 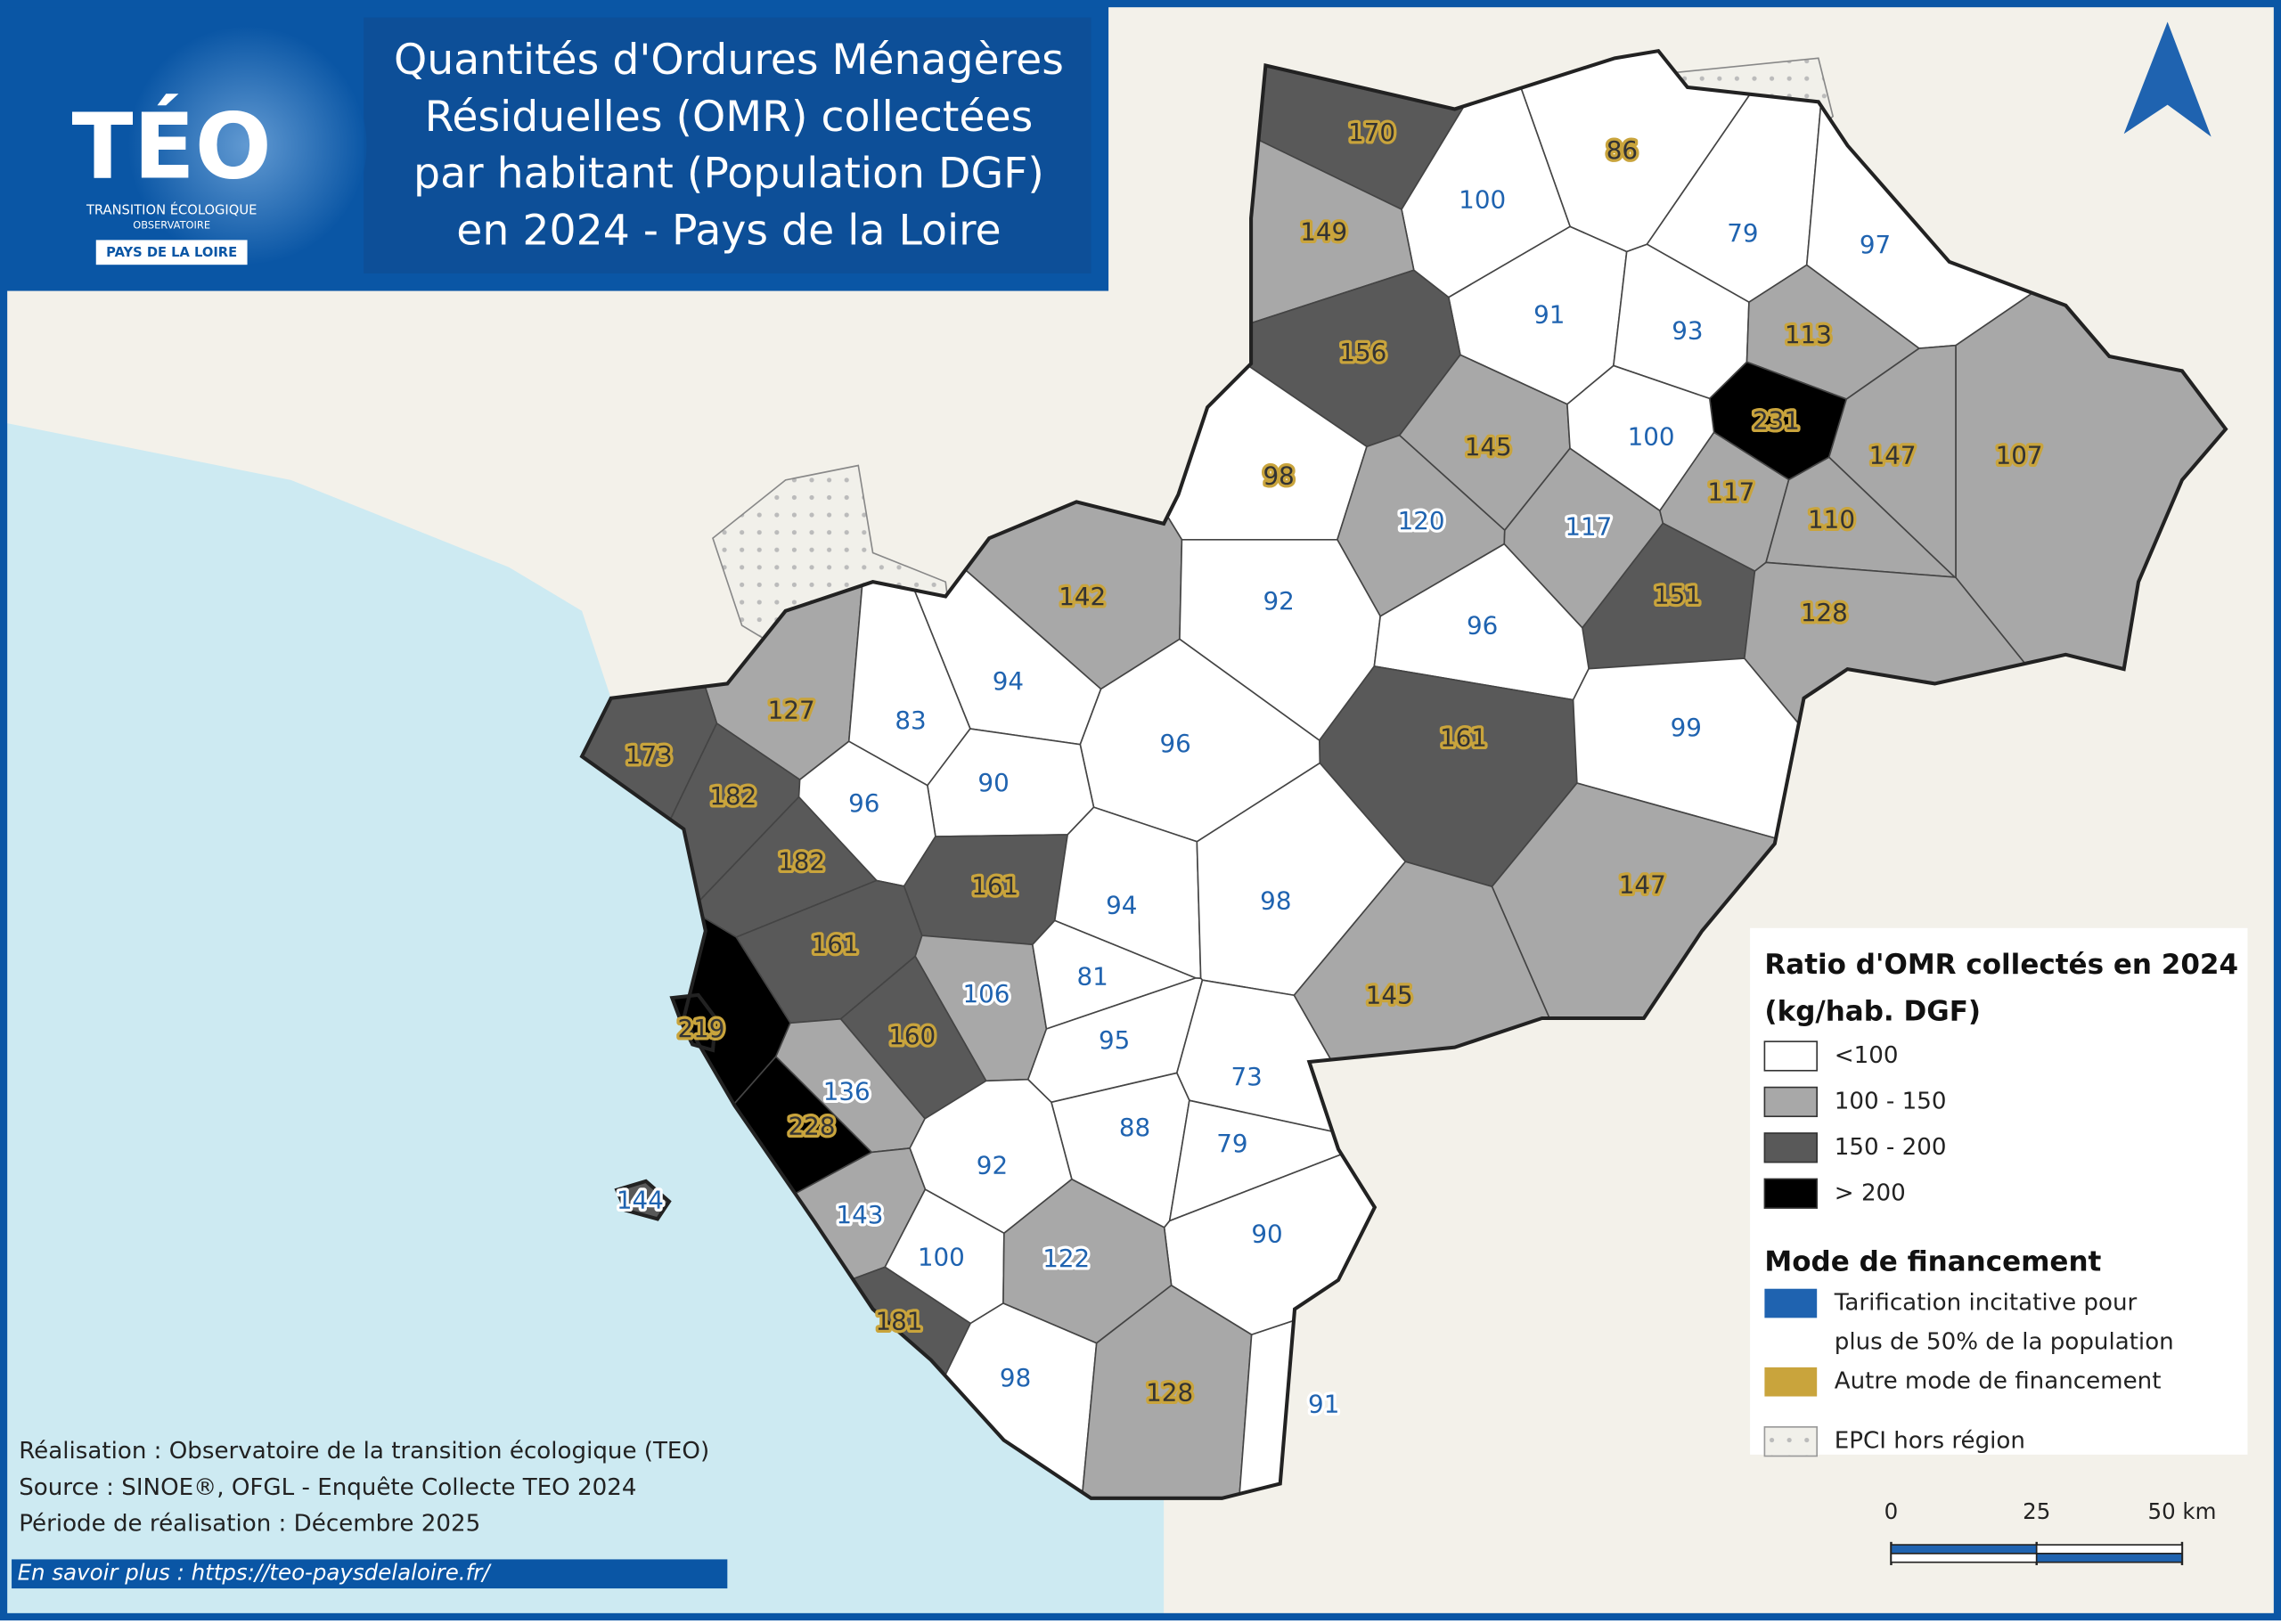 I want to click on logo-badge, so click(x=171, y=252).